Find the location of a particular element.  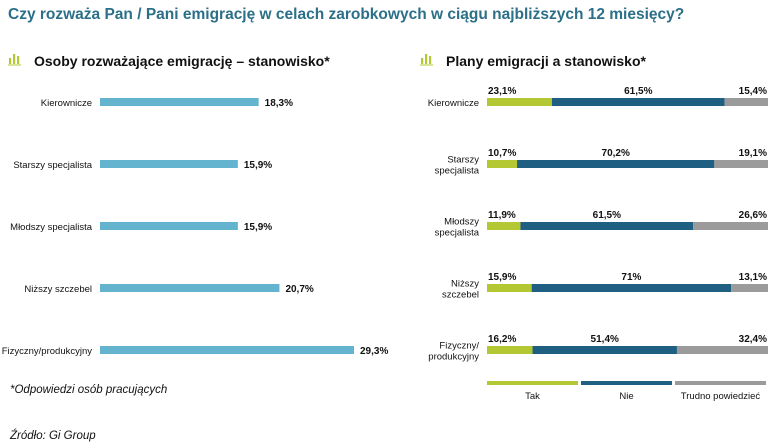

right-value-label: 70,2% is located at coordinates (616, 153).